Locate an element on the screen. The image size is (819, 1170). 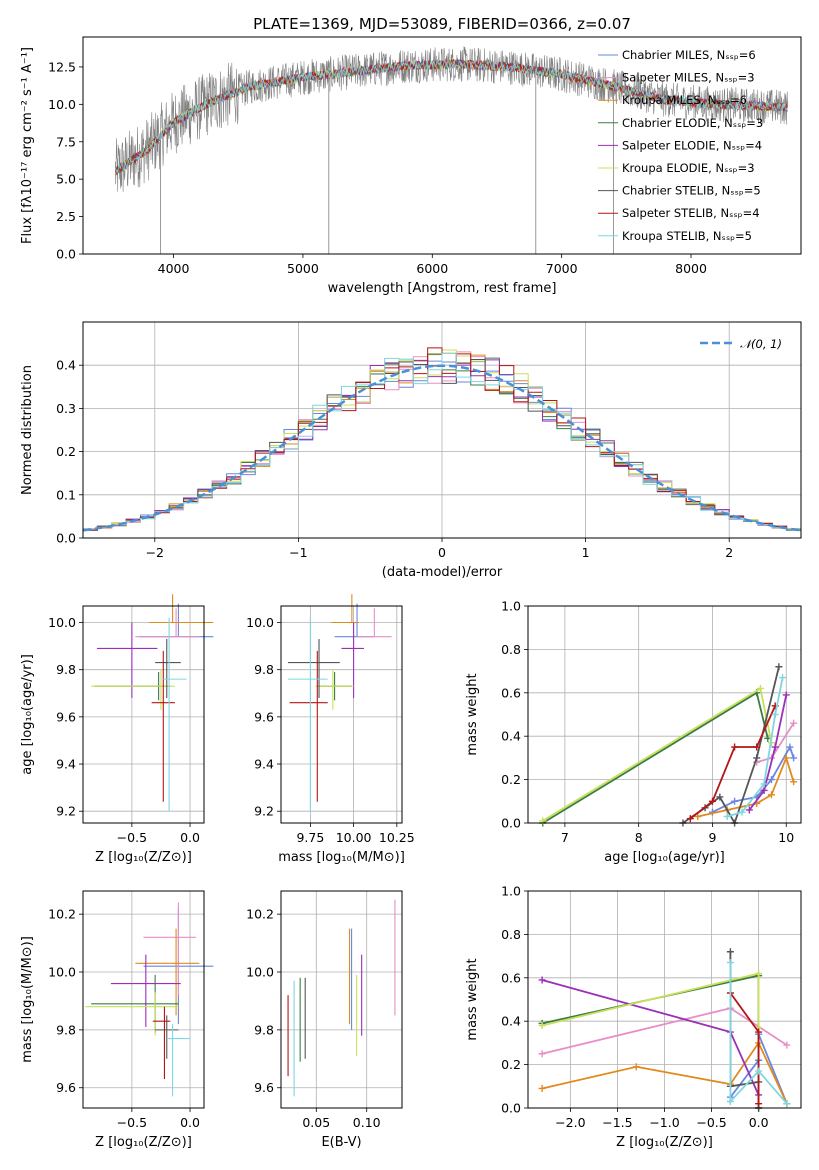
weight_vs_Z-frame is located at coordinates (664, 999).